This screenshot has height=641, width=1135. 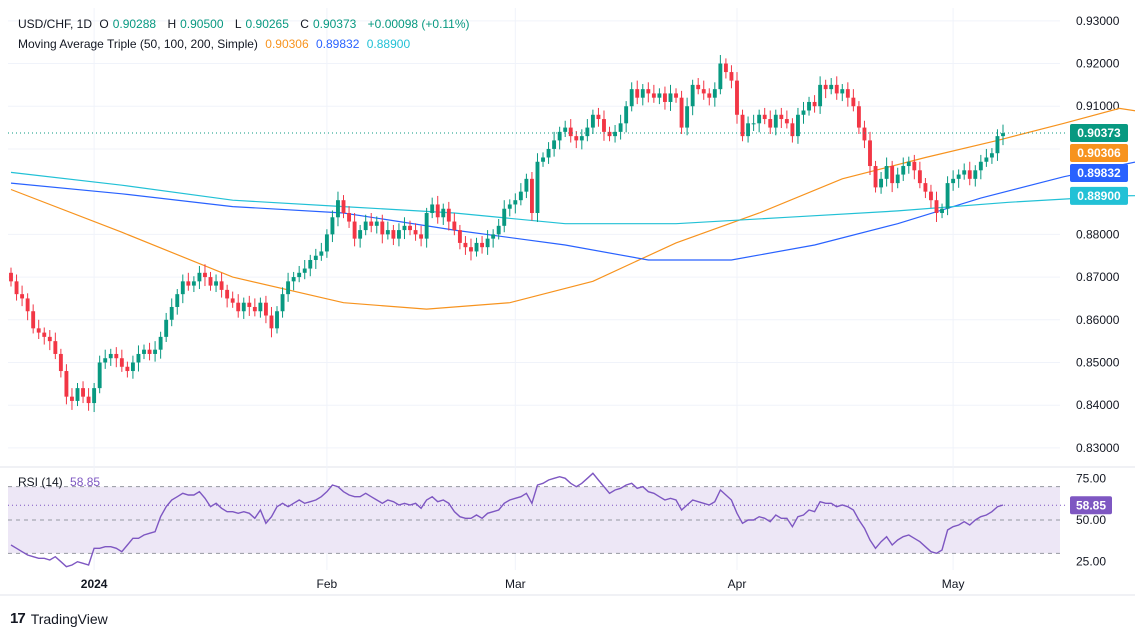 I want to click on tradingview-brand: 17 TradingView, so click(x=59, y=618).